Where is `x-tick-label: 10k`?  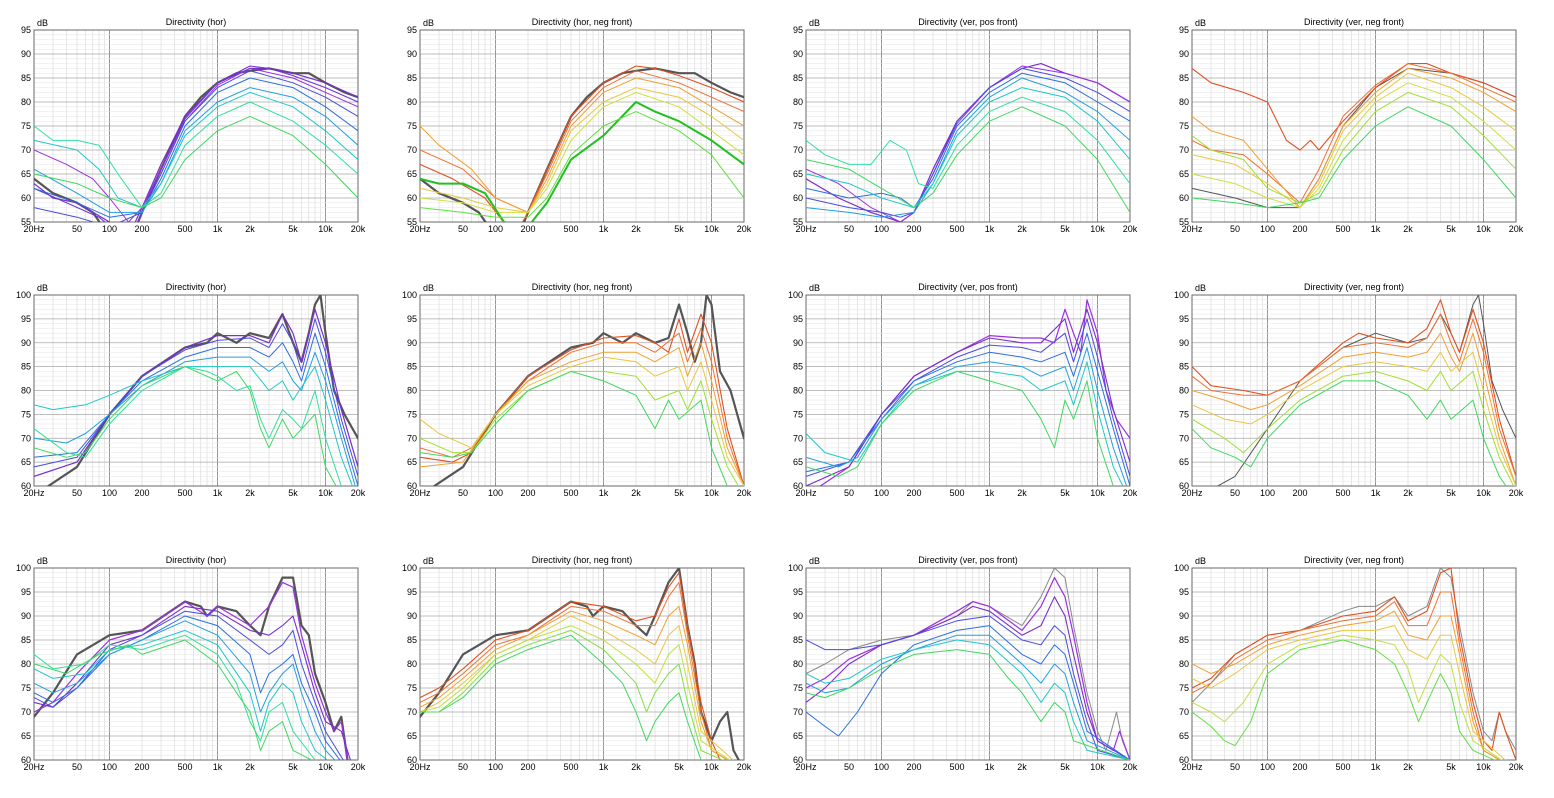 x-tick-label: 10k is located at coordinates (1483, 493).